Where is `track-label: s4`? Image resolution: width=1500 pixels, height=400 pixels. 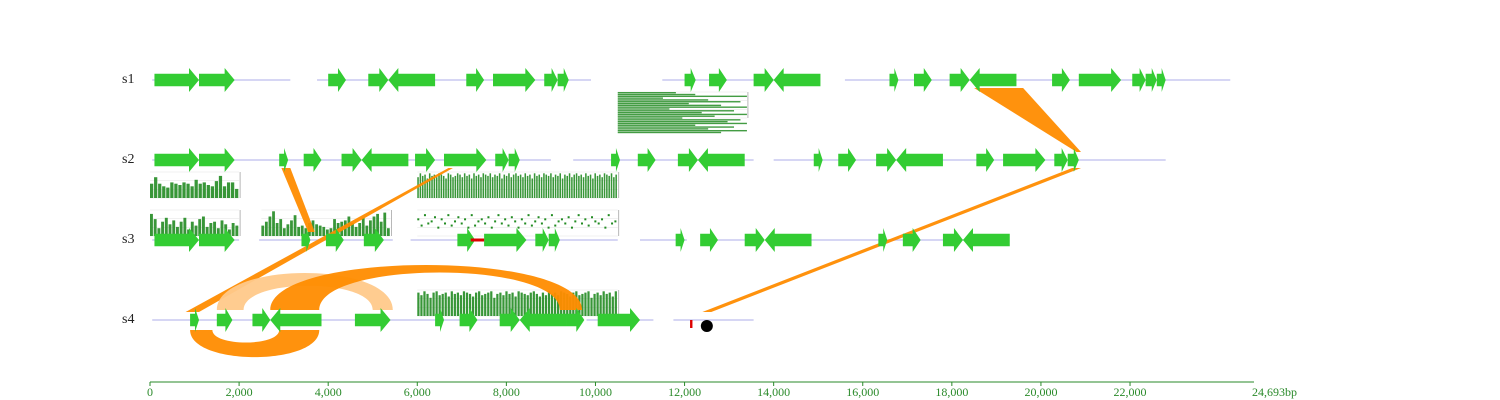 track-label: s4 is located at coordinates (128, 319).